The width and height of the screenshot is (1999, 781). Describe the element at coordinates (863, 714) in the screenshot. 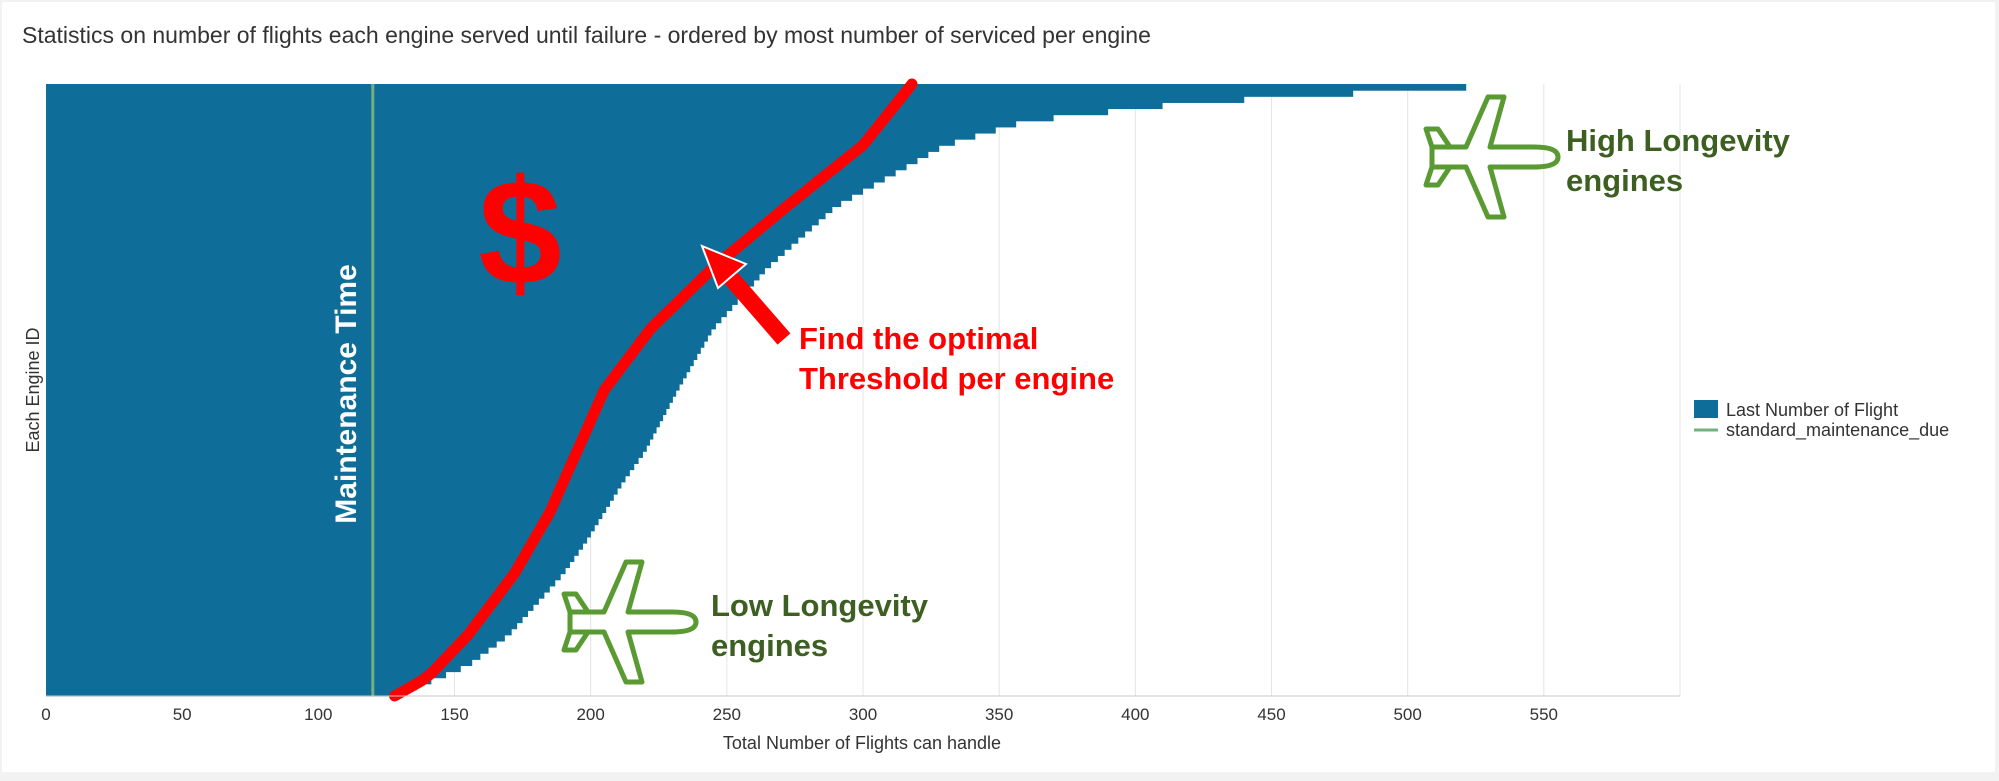

I see `x-tick-label: 300` at that location.